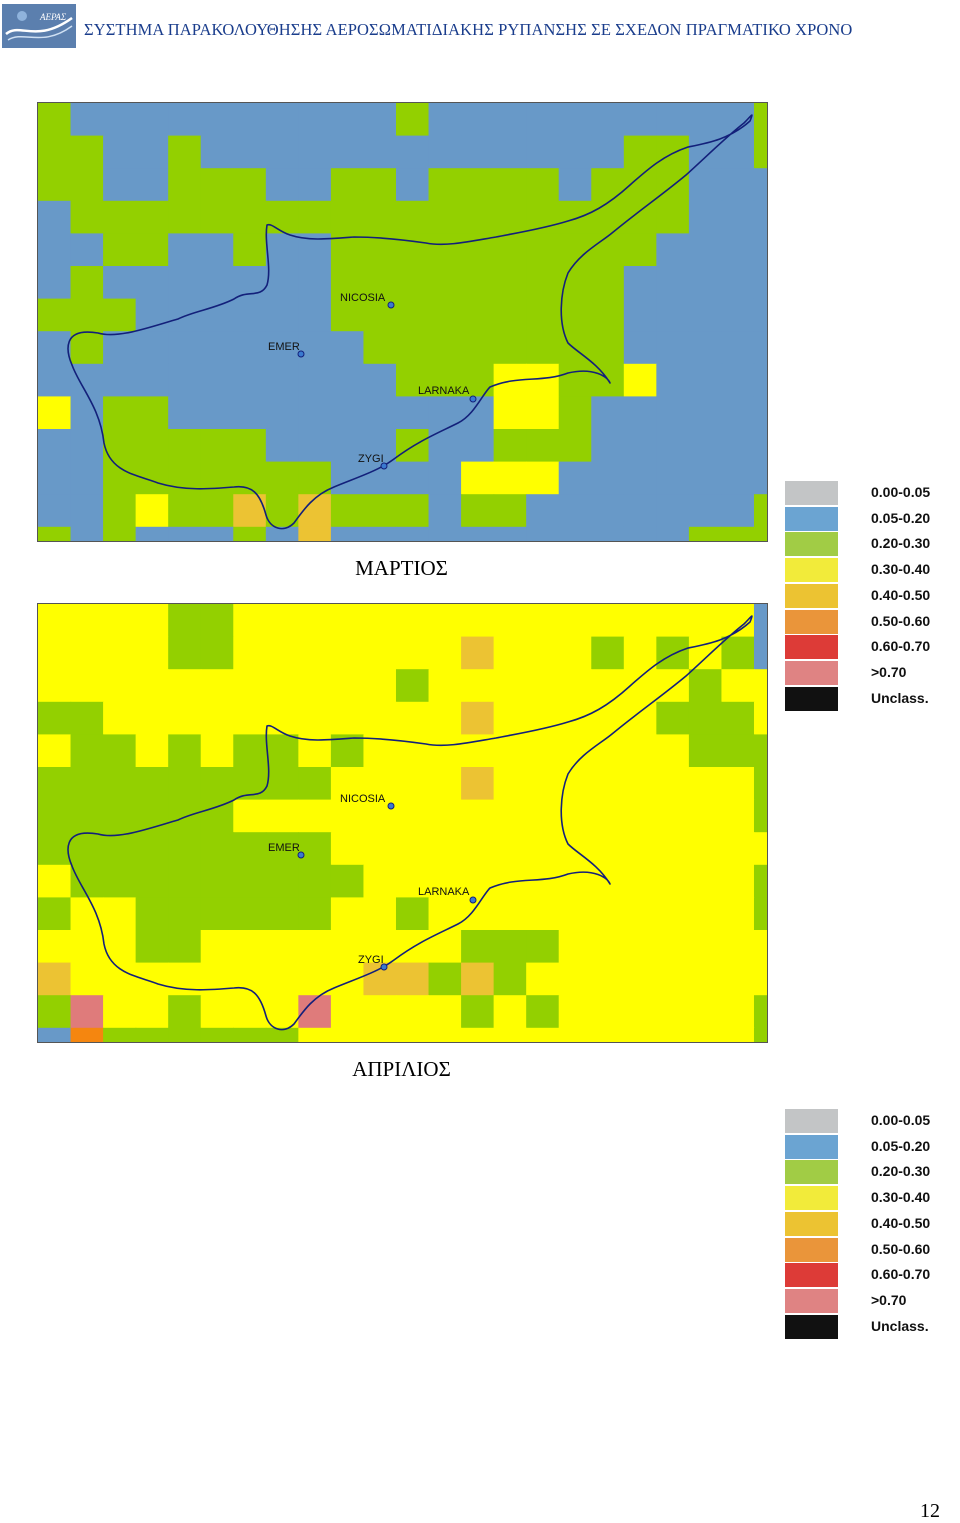  Describe the element at coordinates (870, 1300) in the screenshot. I see `legend-item: >0.70` at that location.